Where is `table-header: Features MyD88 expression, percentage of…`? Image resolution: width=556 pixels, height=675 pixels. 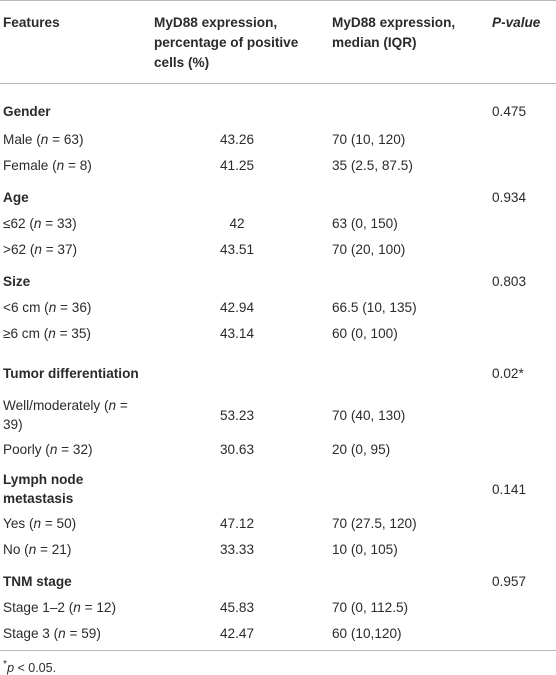
table-header: Features MyD88 expression, percentage of… is located at coordinates (278, 42).